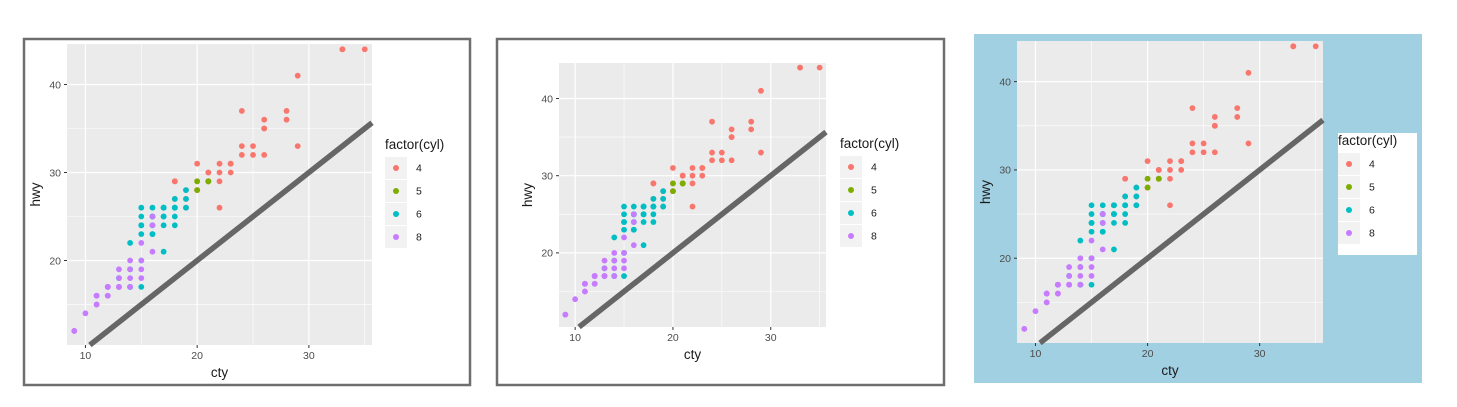 The image size is (1457, 407). What do you see at coordinates (869, 143) in the screenshot?
I see `plot-2-legend-title: factor(cyl)` at bounding box center [869, 143].